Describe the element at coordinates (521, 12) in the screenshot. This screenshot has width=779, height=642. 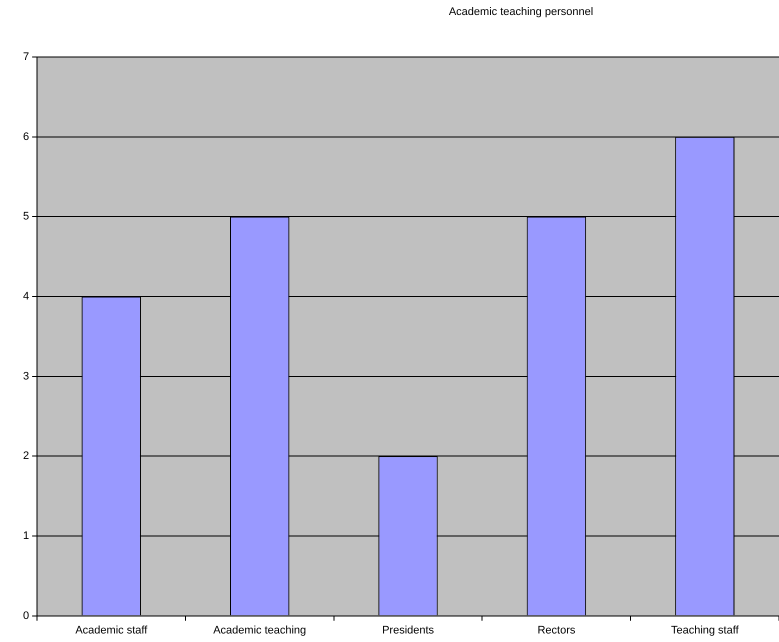
I see `chart-title: Academic teaching personnel` at that location.